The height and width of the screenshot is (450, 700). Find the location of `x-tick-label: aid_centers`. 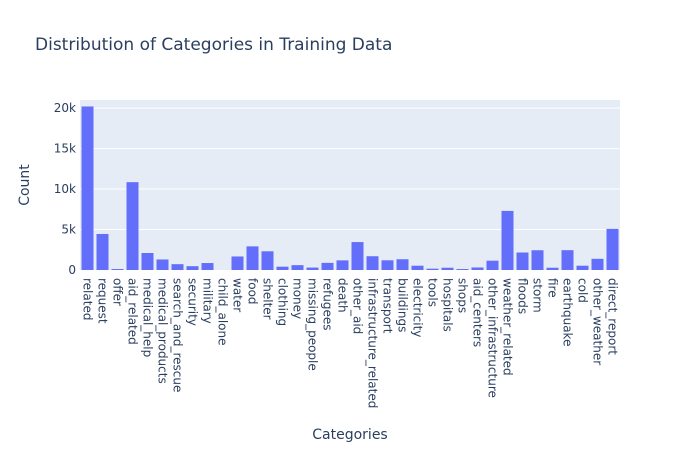

x-tick-label: aid_centers is located at coordinates (478, 312).